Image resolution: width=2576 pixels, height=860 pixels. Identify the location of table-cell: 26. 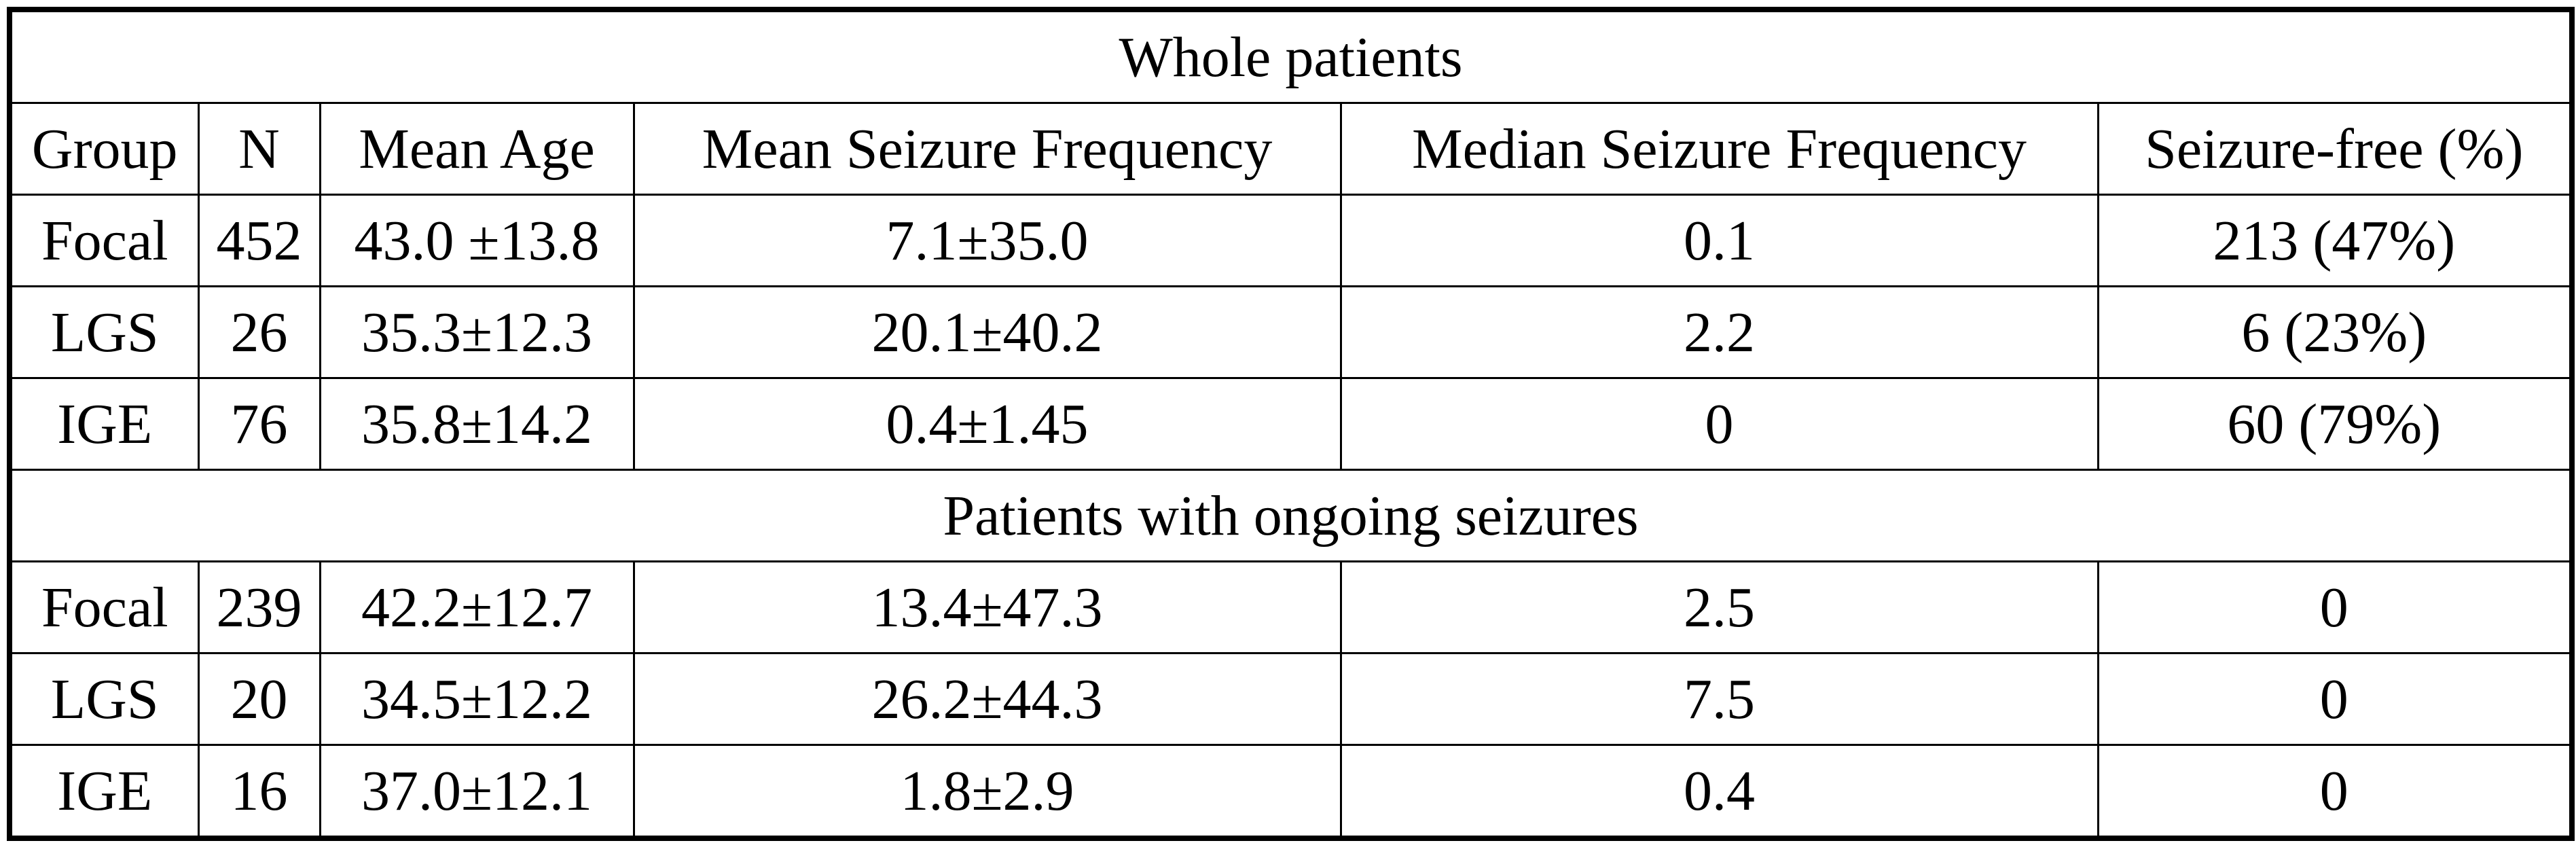
(259, 332).